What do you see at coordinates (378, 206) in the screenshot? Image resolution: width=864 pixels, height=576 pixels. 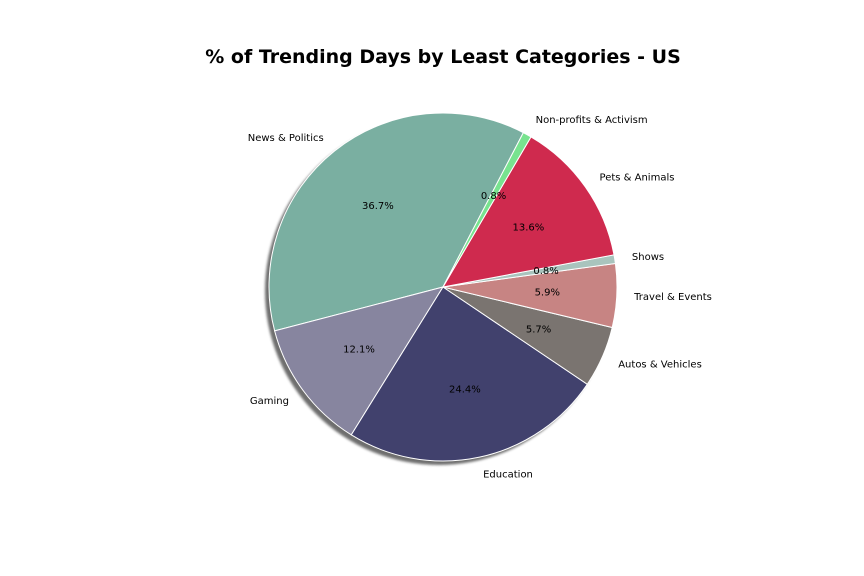 I see `pie-percent-label: 36.7%` at bounding box center [378, 206].